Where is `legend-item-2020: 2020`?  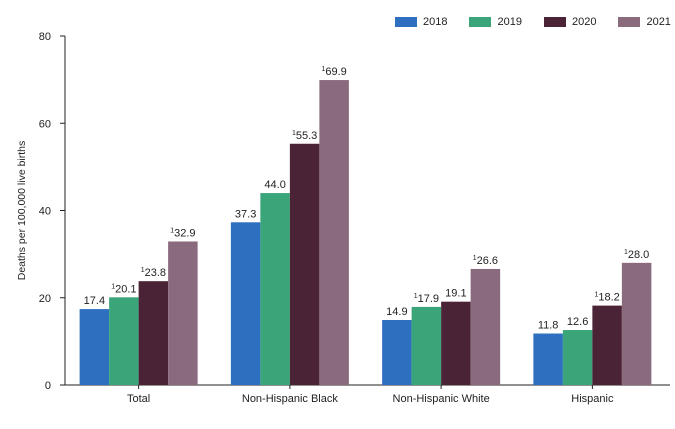 legend-item-2020: 2020 is located at coordinates (570, 22).